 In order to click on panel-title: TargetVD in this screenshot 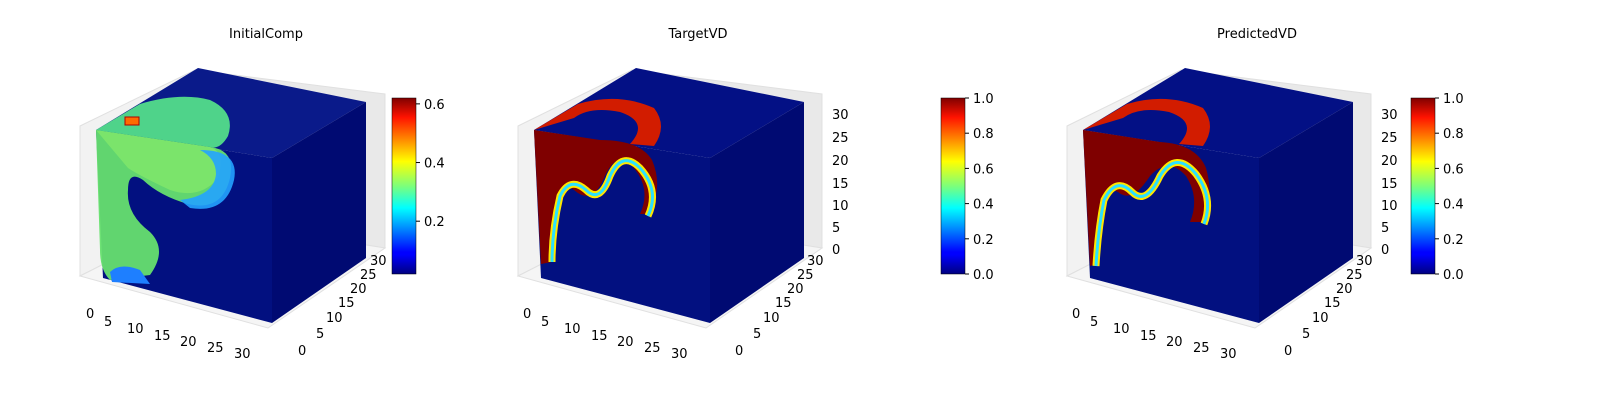, I will do `click(697, 34)`.